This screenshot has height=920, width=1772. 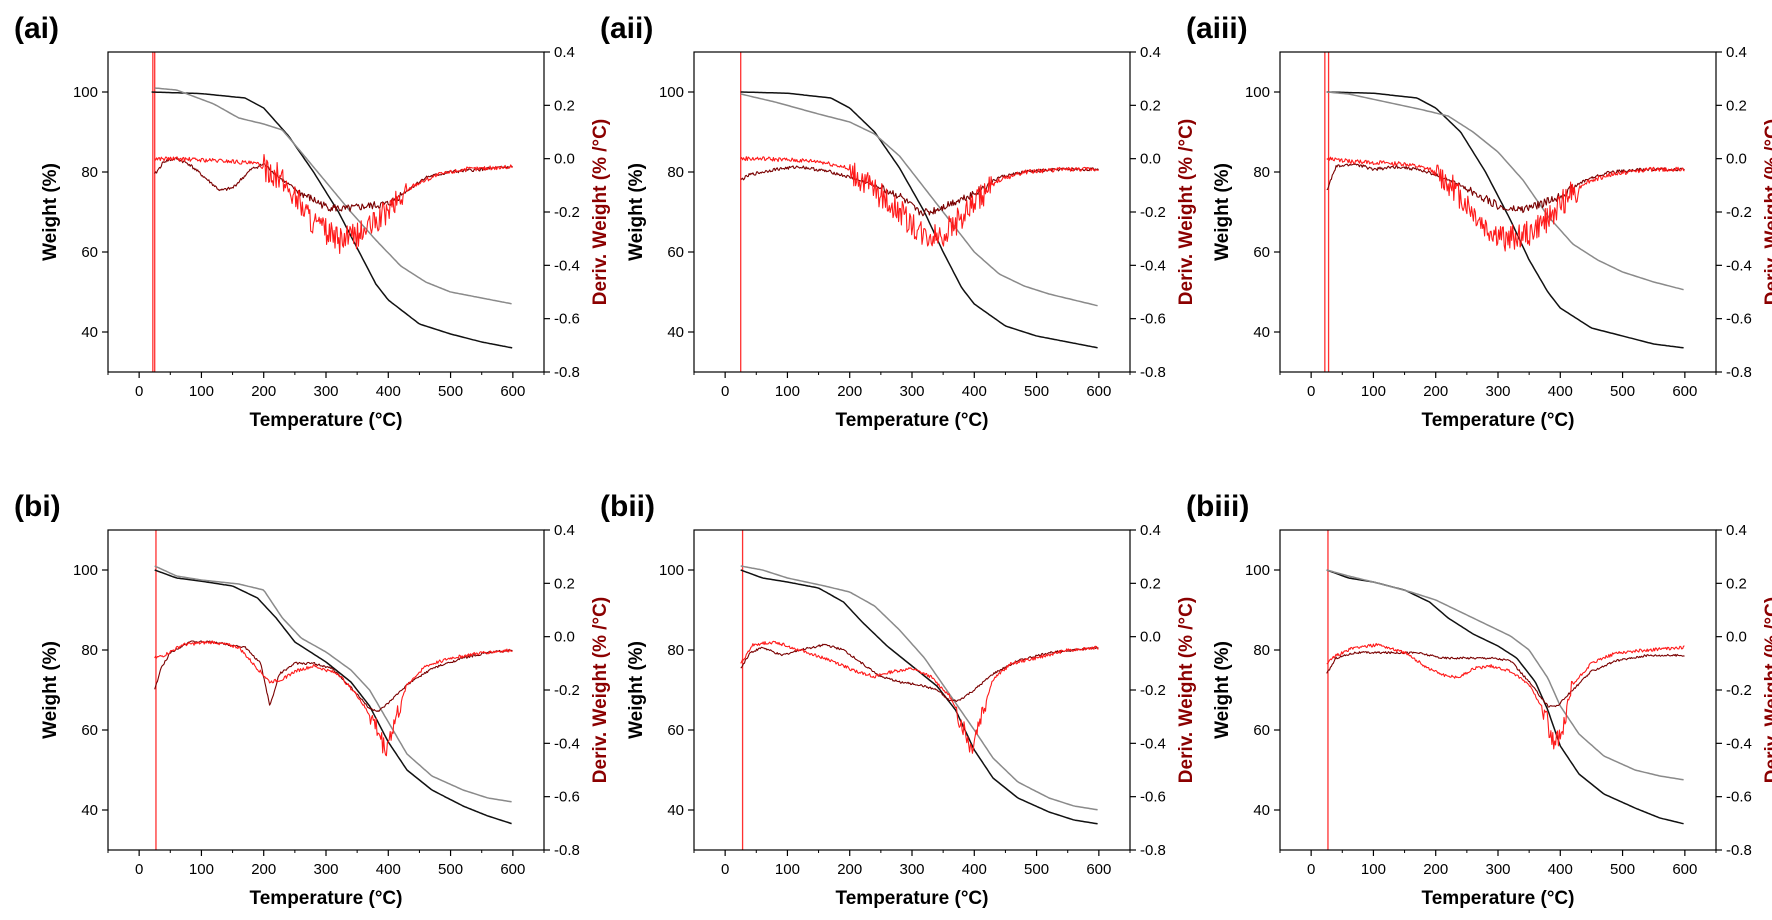 I want to click on panel-label: (bii), so click(x=627, y=506).